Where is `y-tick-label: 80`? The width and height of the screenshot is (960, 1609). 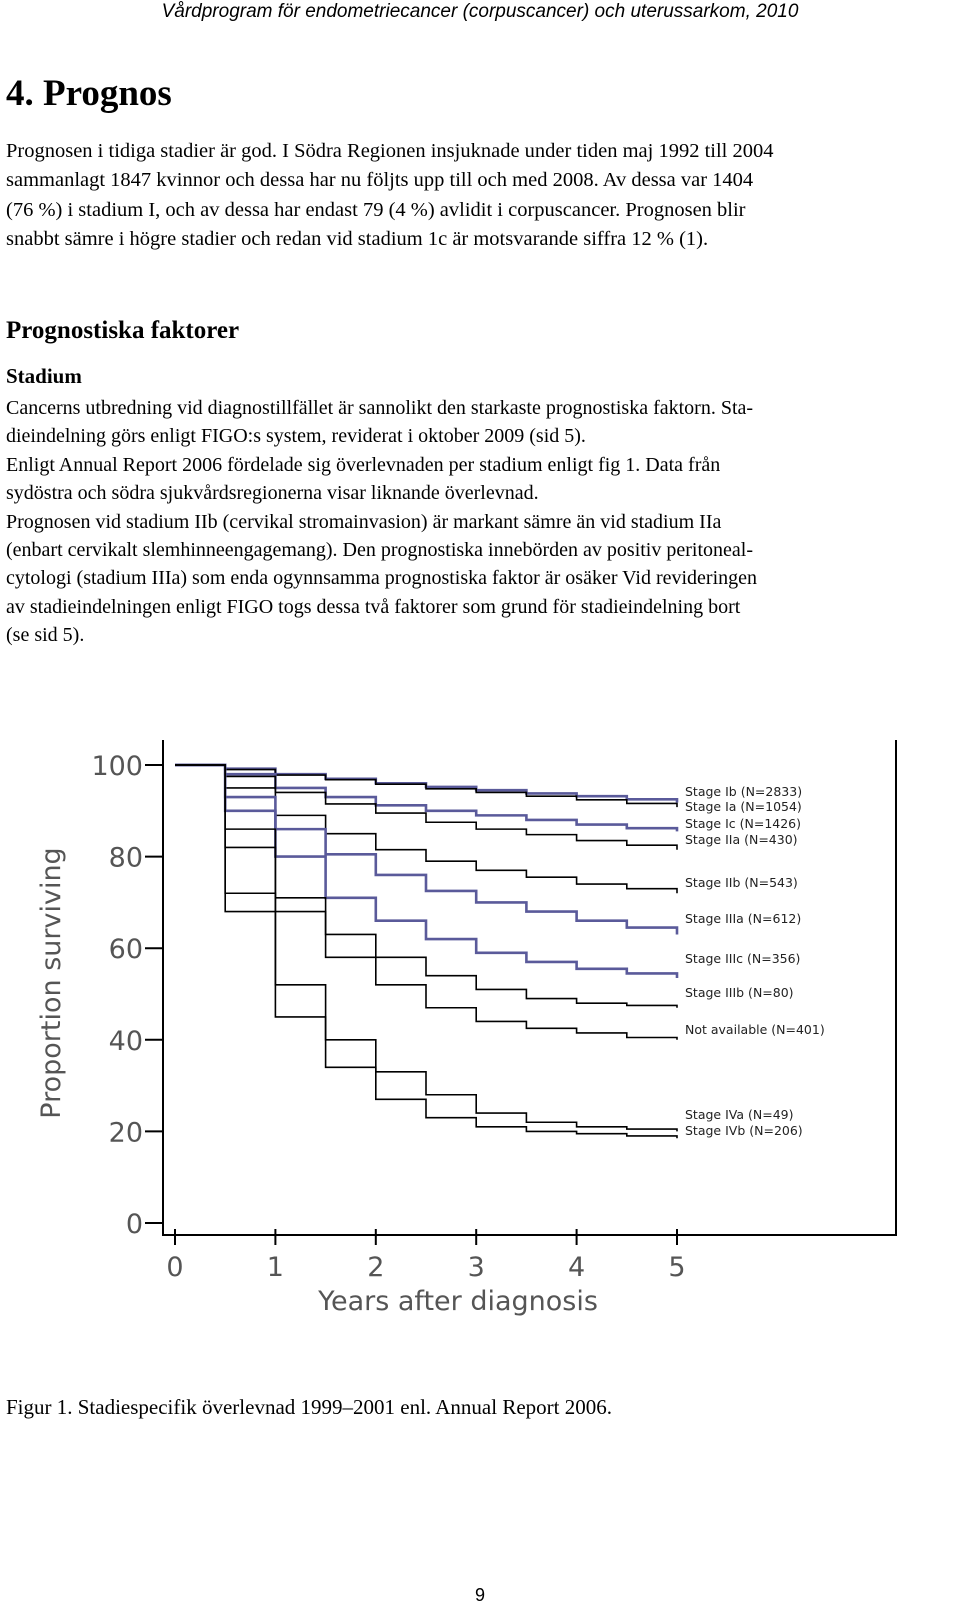 y-tick-label: 80 is located at coordinates (126, 858).